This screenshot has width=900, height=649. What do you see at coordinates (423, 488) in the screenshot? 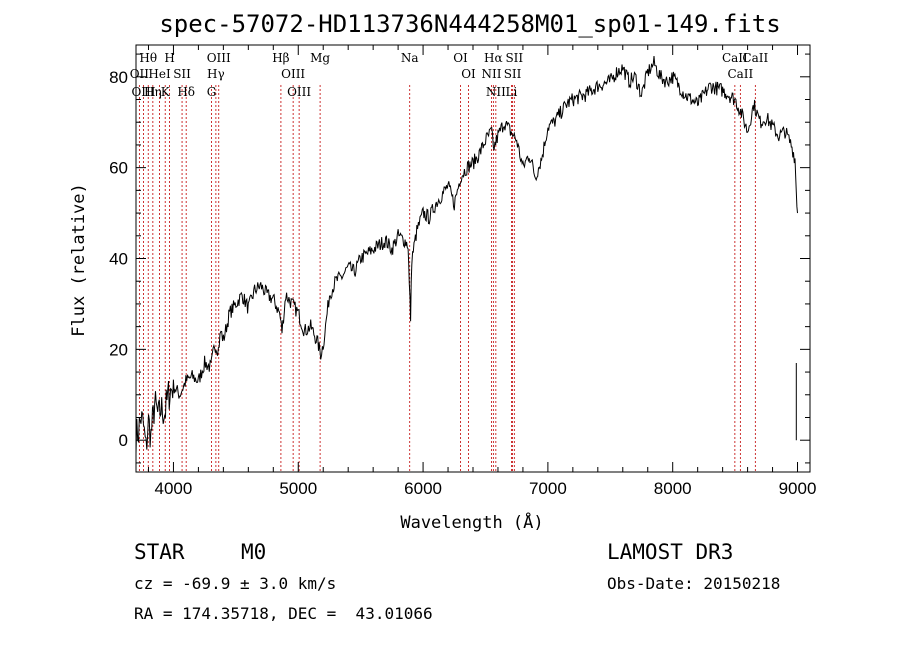
I see `x-tick-label: 6000` at bounding box center [423, 488].